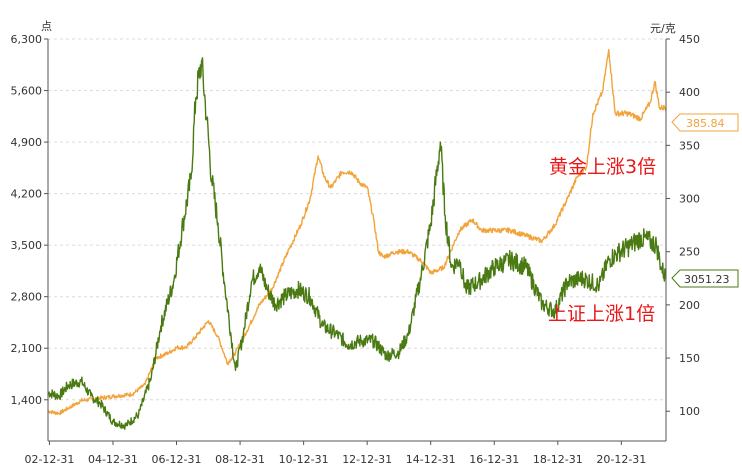 The height and width of the screenshot is (471, 742). I want to click on x-tick-label: 02-12-31, so click(49, 459).